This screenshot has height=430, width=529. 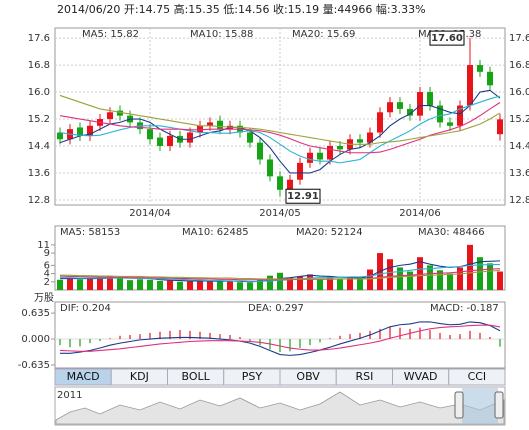 What do you see at coordinates (519, 200) in the screenshot?
I see `y-tick-label-right: 12.8` at bounding box center [519, 200].